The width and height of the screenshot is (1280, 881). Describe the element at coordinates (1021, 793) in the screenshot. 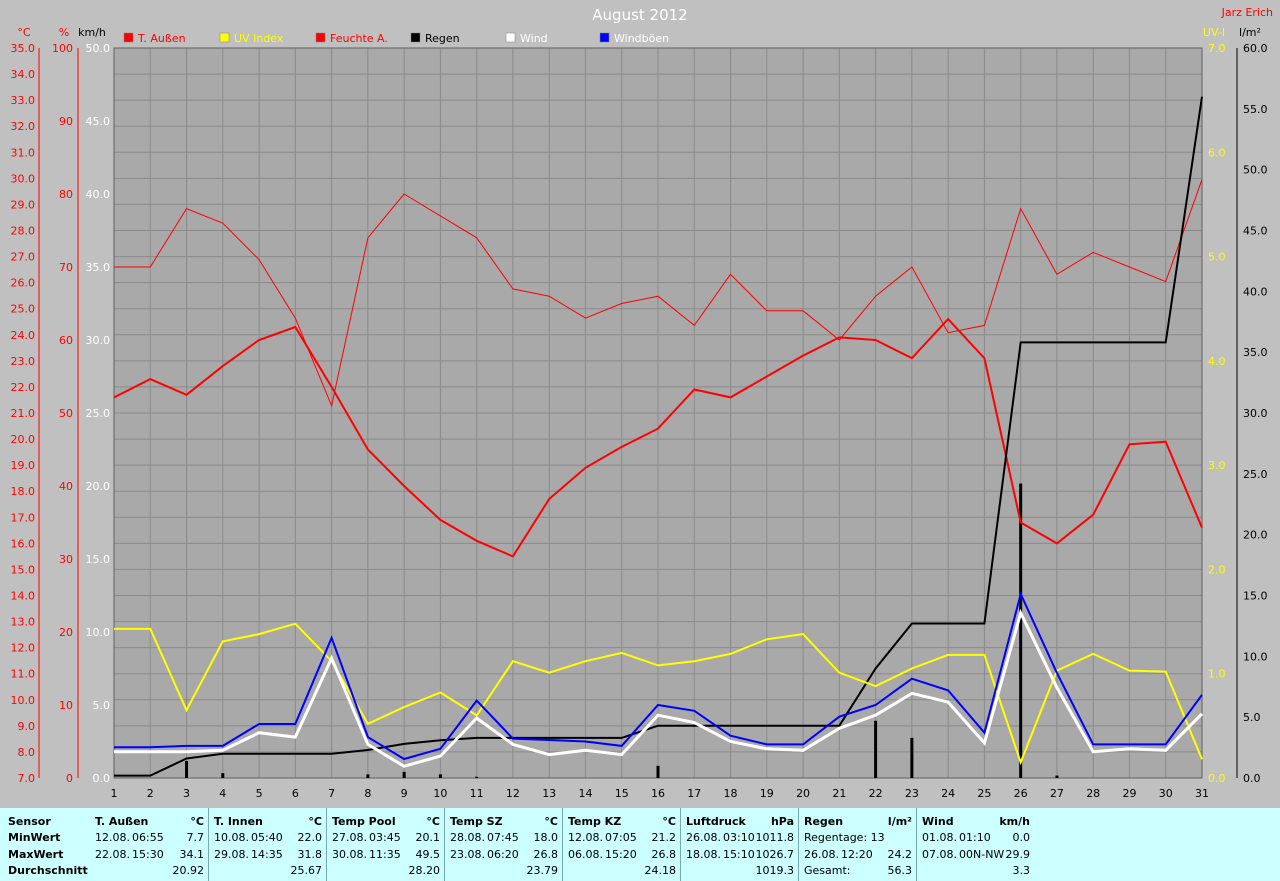

I see `day-tick-label: 26` at that location.